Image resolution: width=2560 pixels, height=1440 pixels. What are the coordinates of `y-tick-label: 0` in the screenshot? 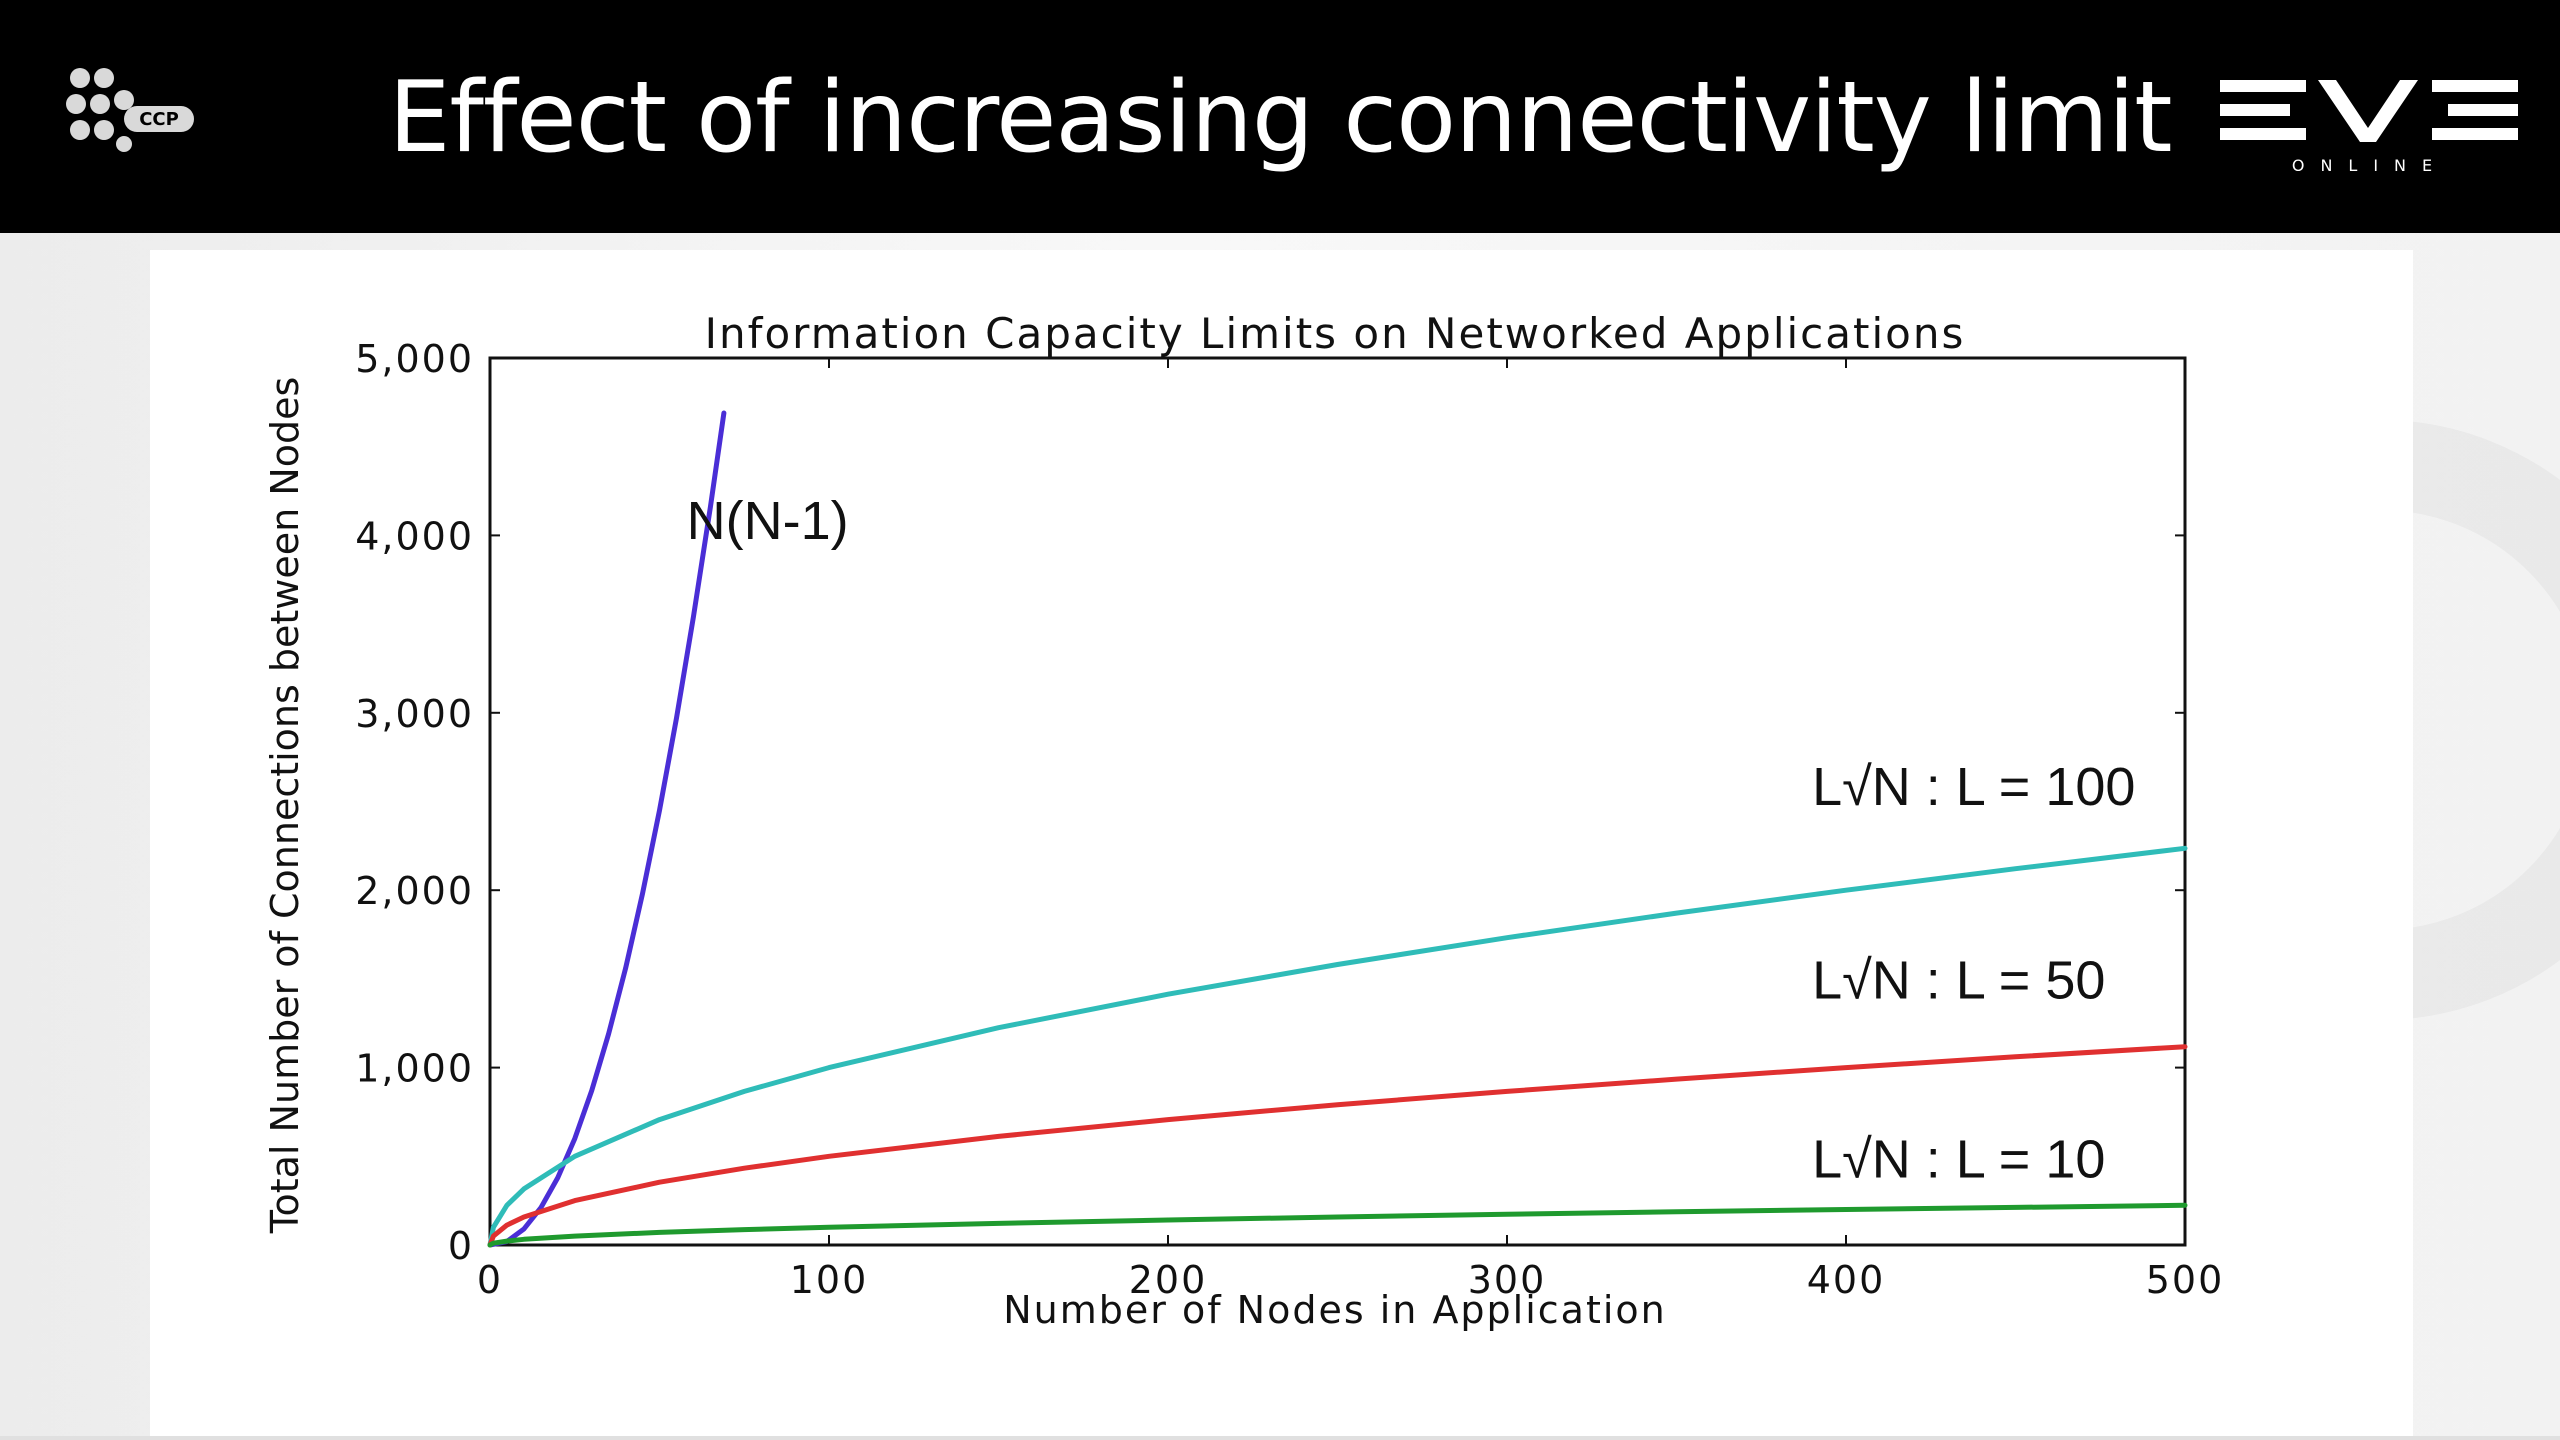 It's located at (461, 1246).